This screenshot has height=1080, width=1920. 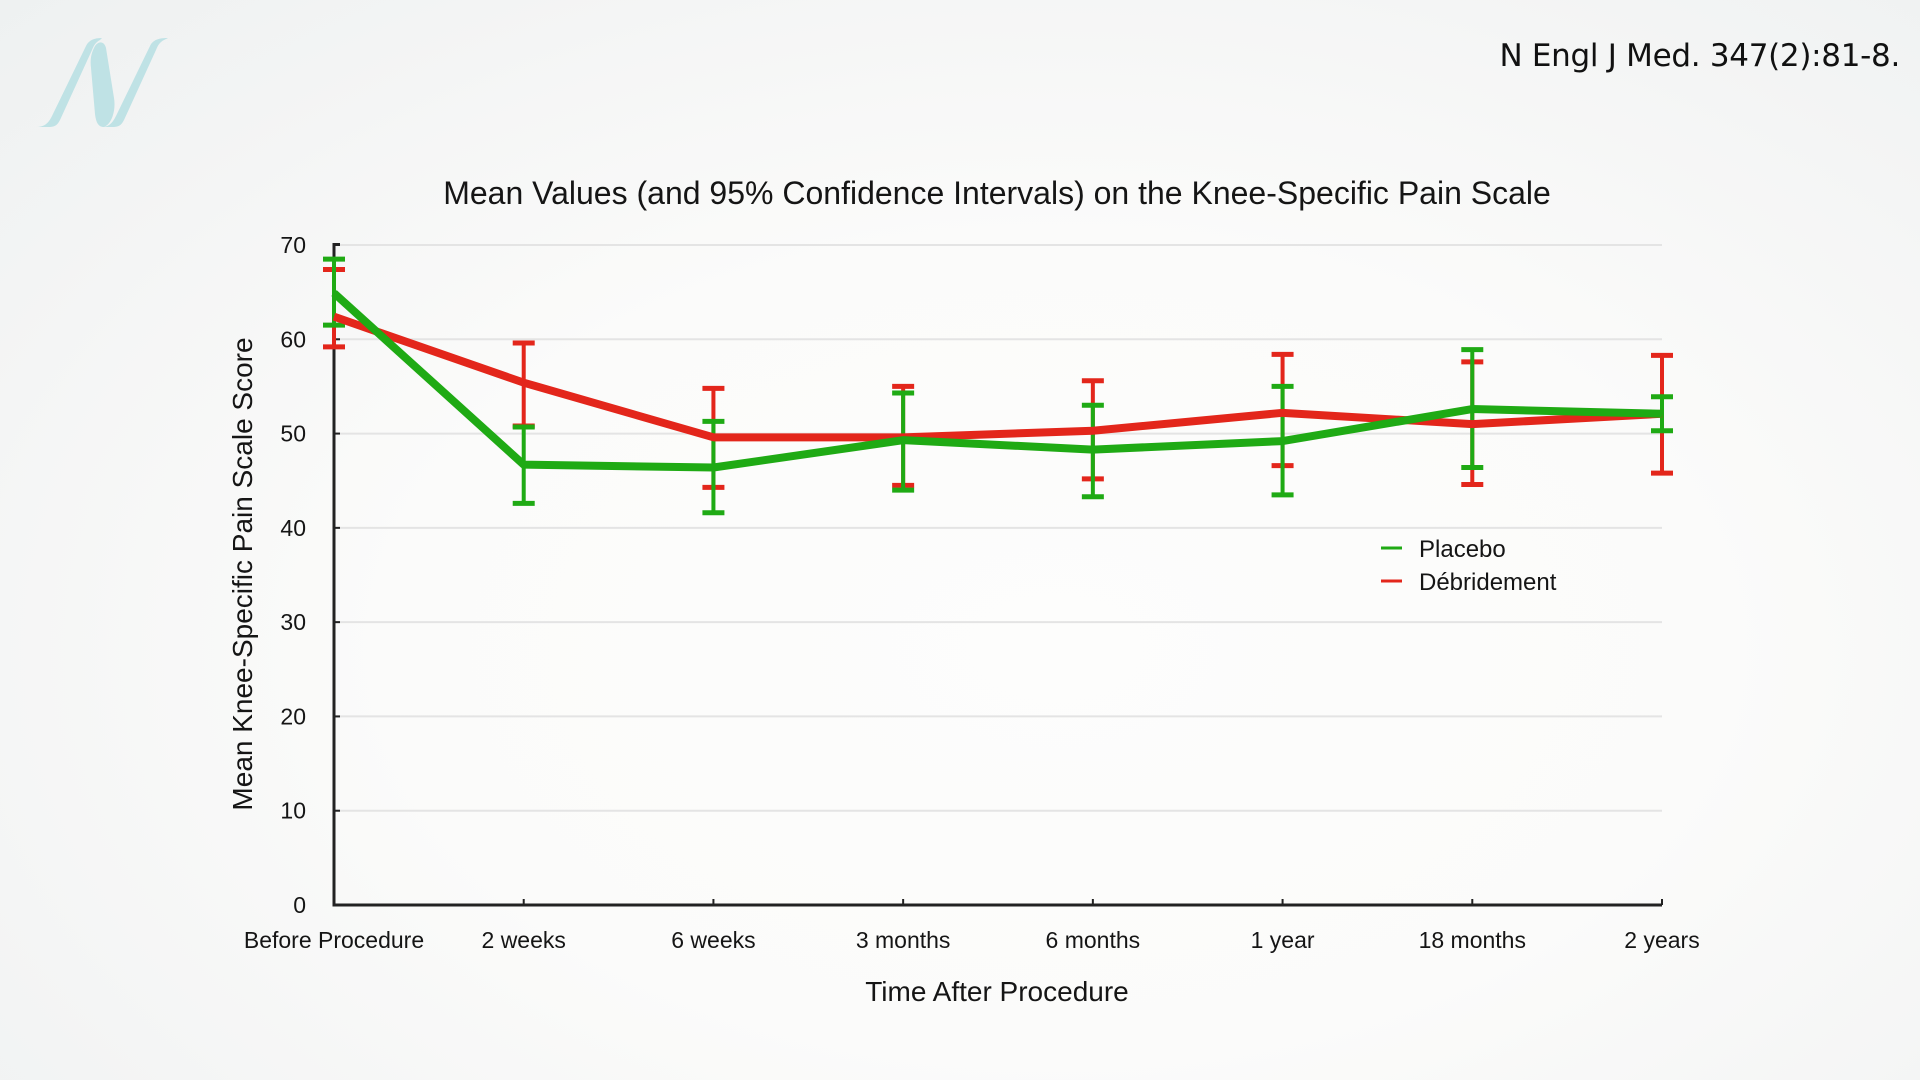 I want to click on y-tick-label: 50, so click(x=293, y=434).